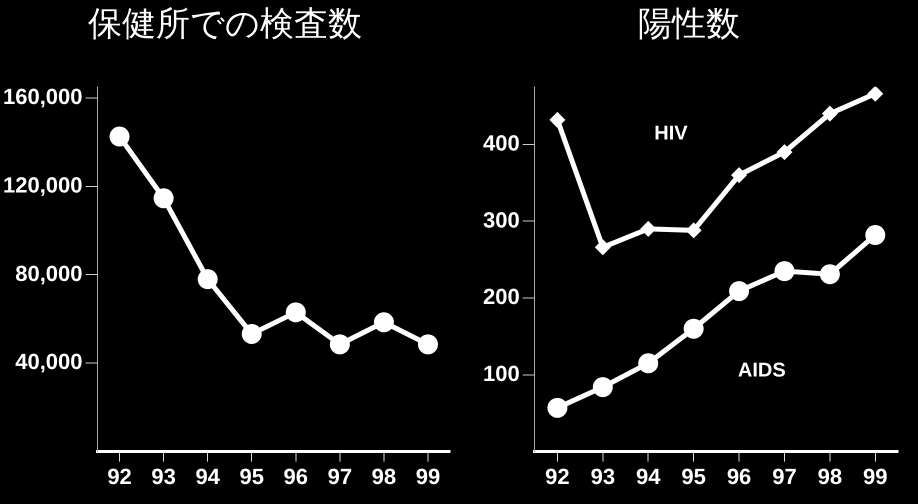 The image size is (918, 504). Describe the element at coordinates (42, 185) in the screenshot. I see `y-tick-label: 120,000` at that location.